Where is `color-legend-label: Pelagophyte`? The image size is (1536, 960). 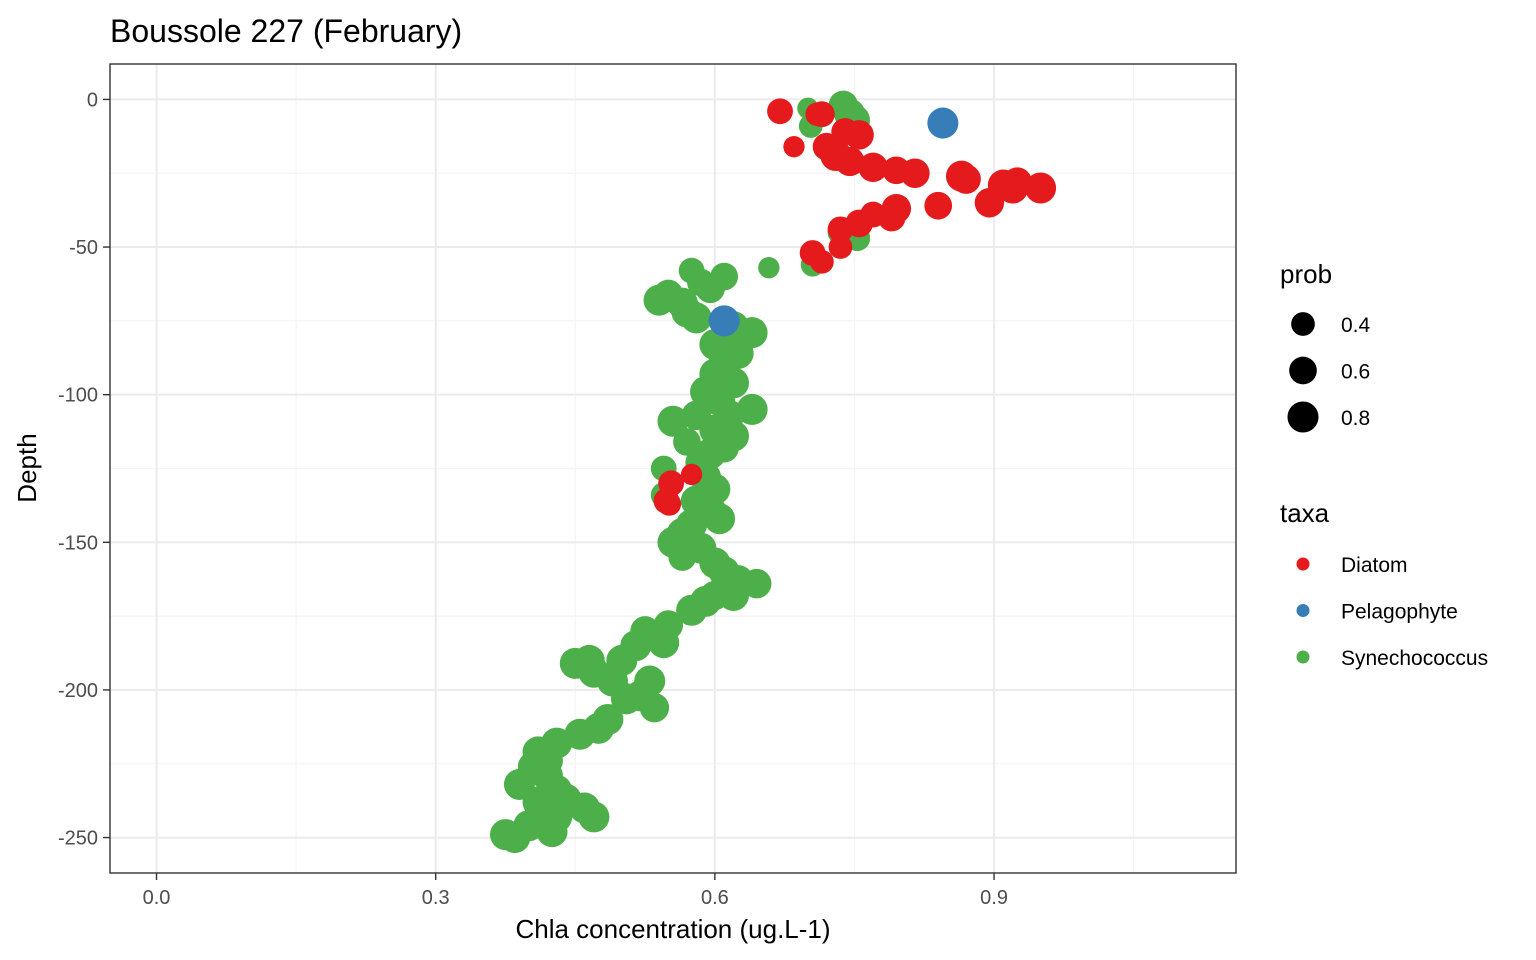
color-legend-label: Pelagophyte is located at coordinates (1399, 612).